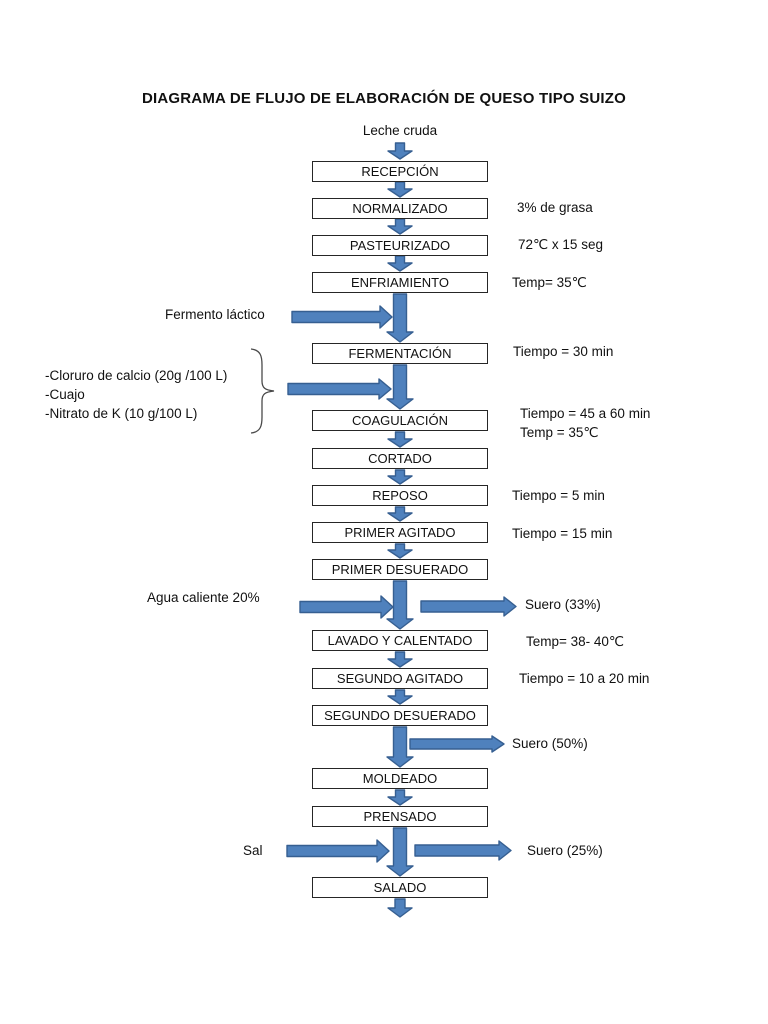  I want to click on note-normalizado: 3% de grasa, so click(555, 207).